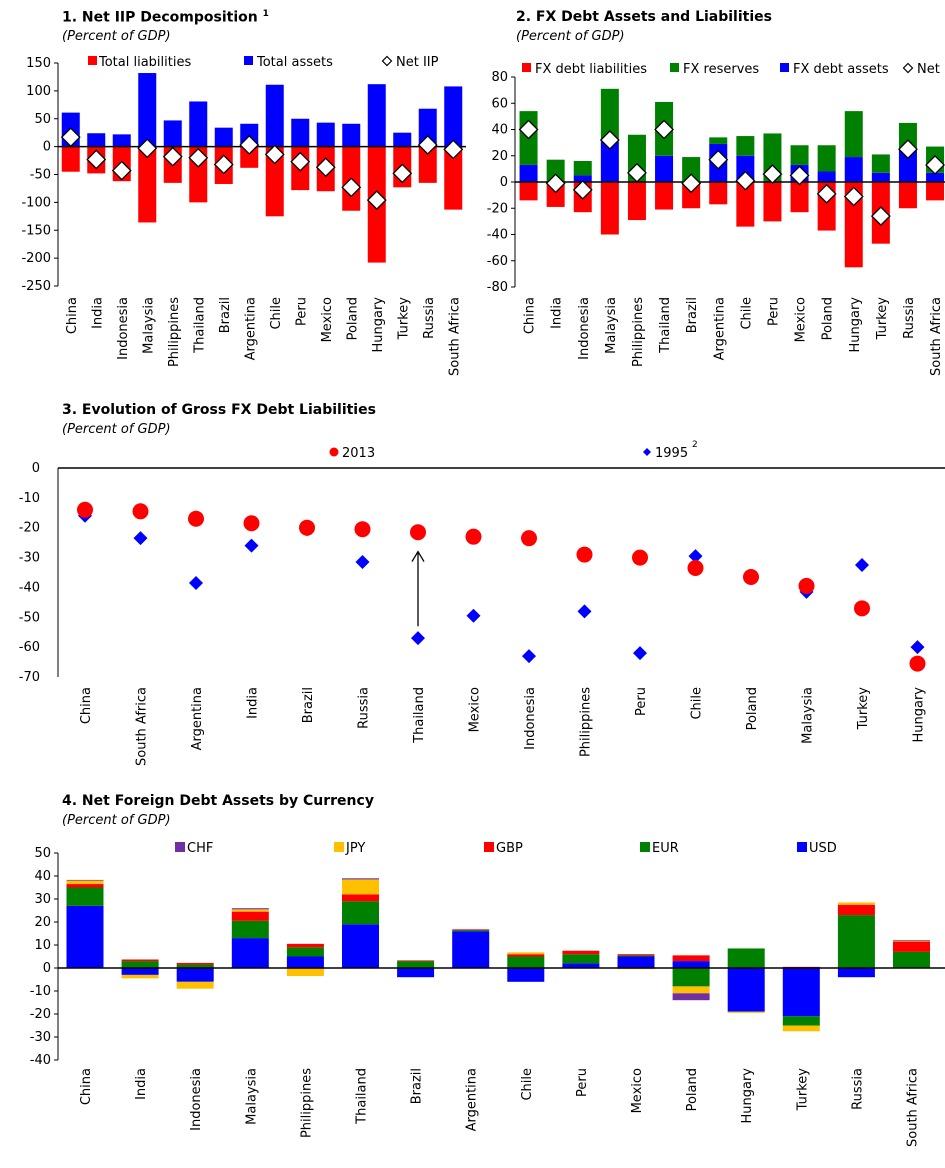 The width and height of the screenshot is (945, 1168). Describe the element at coordinates (801, 1021) in the screenshot. I see `chart-4-bar-eur-turkey` at that location.